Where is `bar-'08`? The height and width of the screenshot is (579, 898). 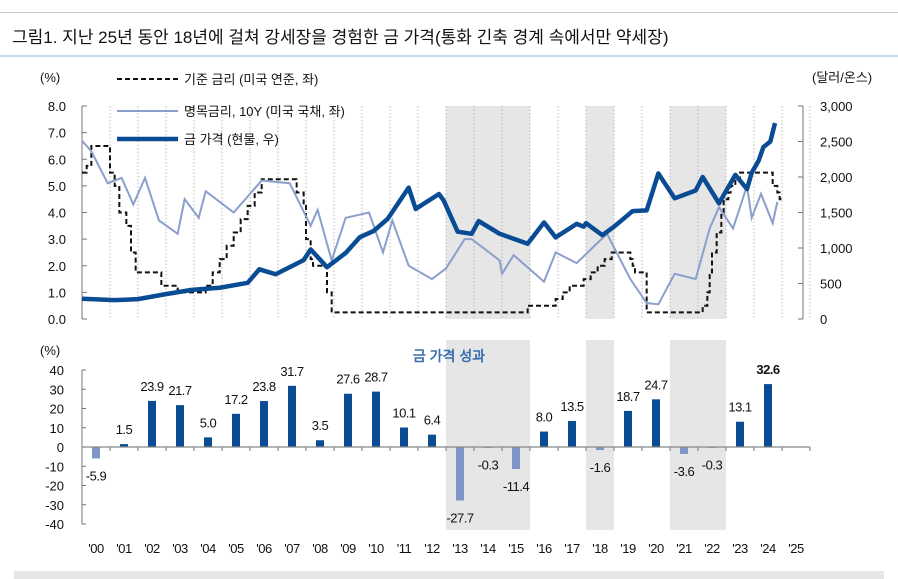 bar-'08 is located at coordinates (320, 443).